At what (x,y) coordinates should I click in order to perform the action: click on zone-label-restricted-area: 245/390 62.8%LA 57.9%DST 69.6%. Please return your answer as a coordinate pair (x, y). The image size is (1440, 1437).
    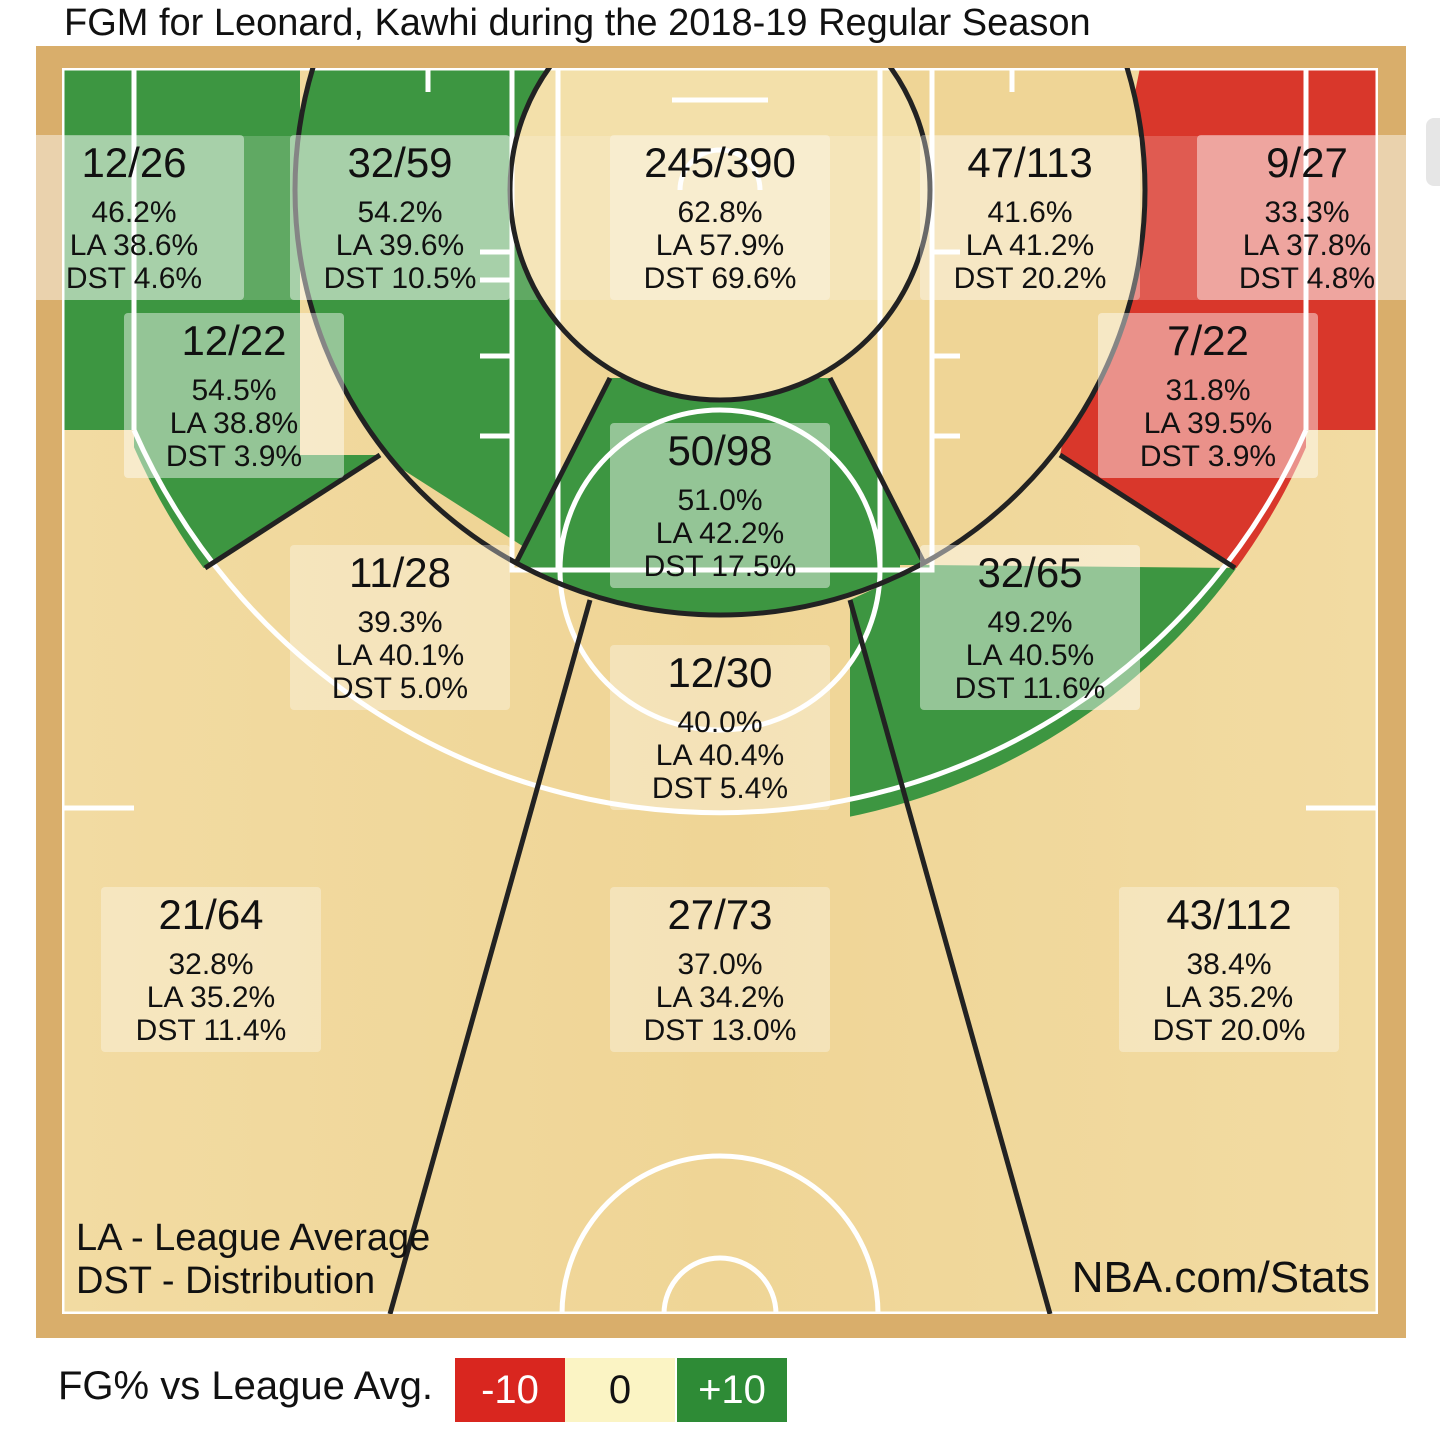
    Looking at the image, I should click on (720, 217).